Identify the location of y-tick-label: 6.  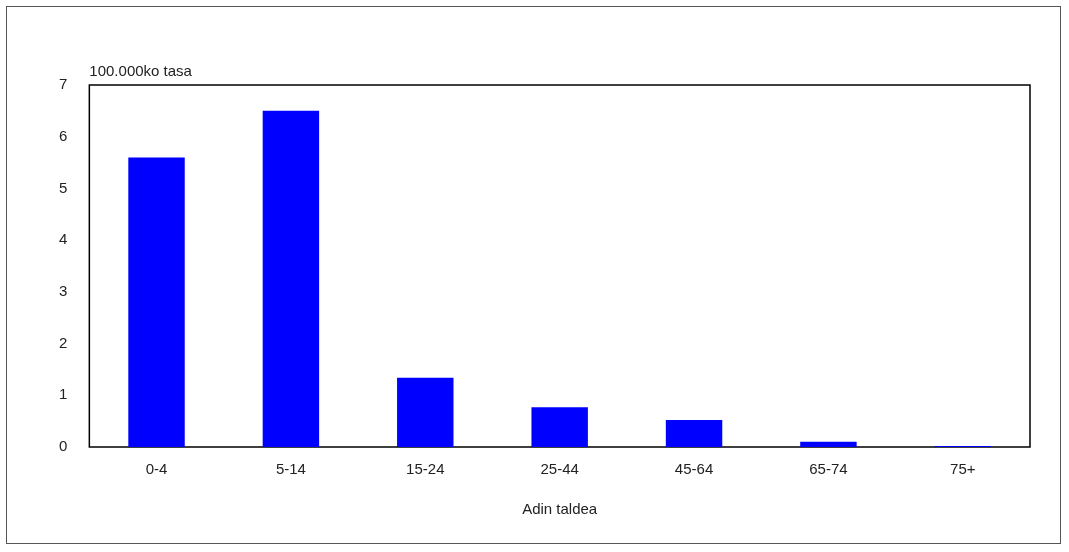
(63, 135).